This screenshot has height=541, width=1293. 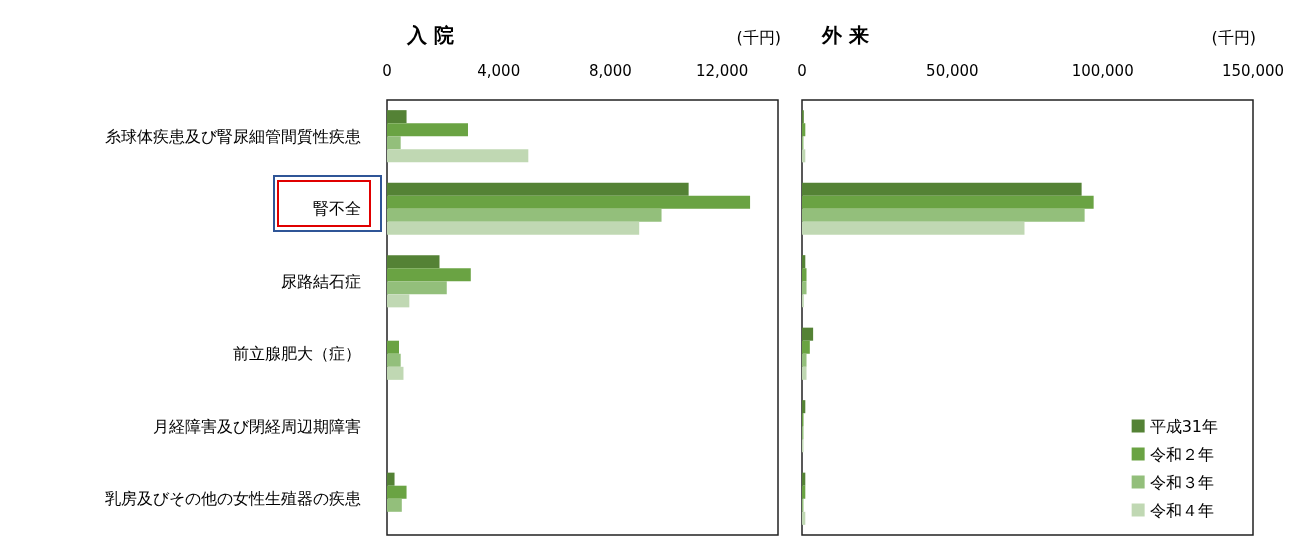 What do you see at coordinates (337, 209) in the screenshot?
I see `y-tick-label: 腎不全` at bounding box center [337, 209].